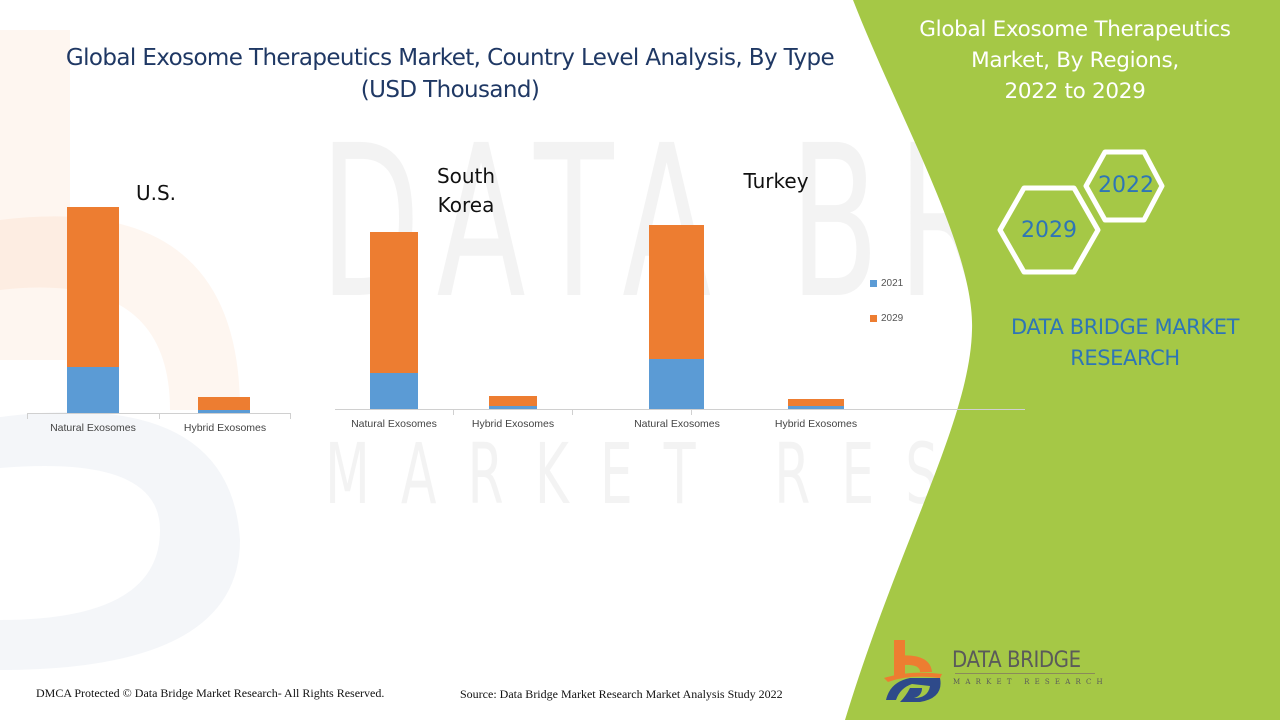  What do you see at coordinates (156, 193) in the screenshot?
I see `chart-title-us: U.S.` at bounding box center [156, 193].